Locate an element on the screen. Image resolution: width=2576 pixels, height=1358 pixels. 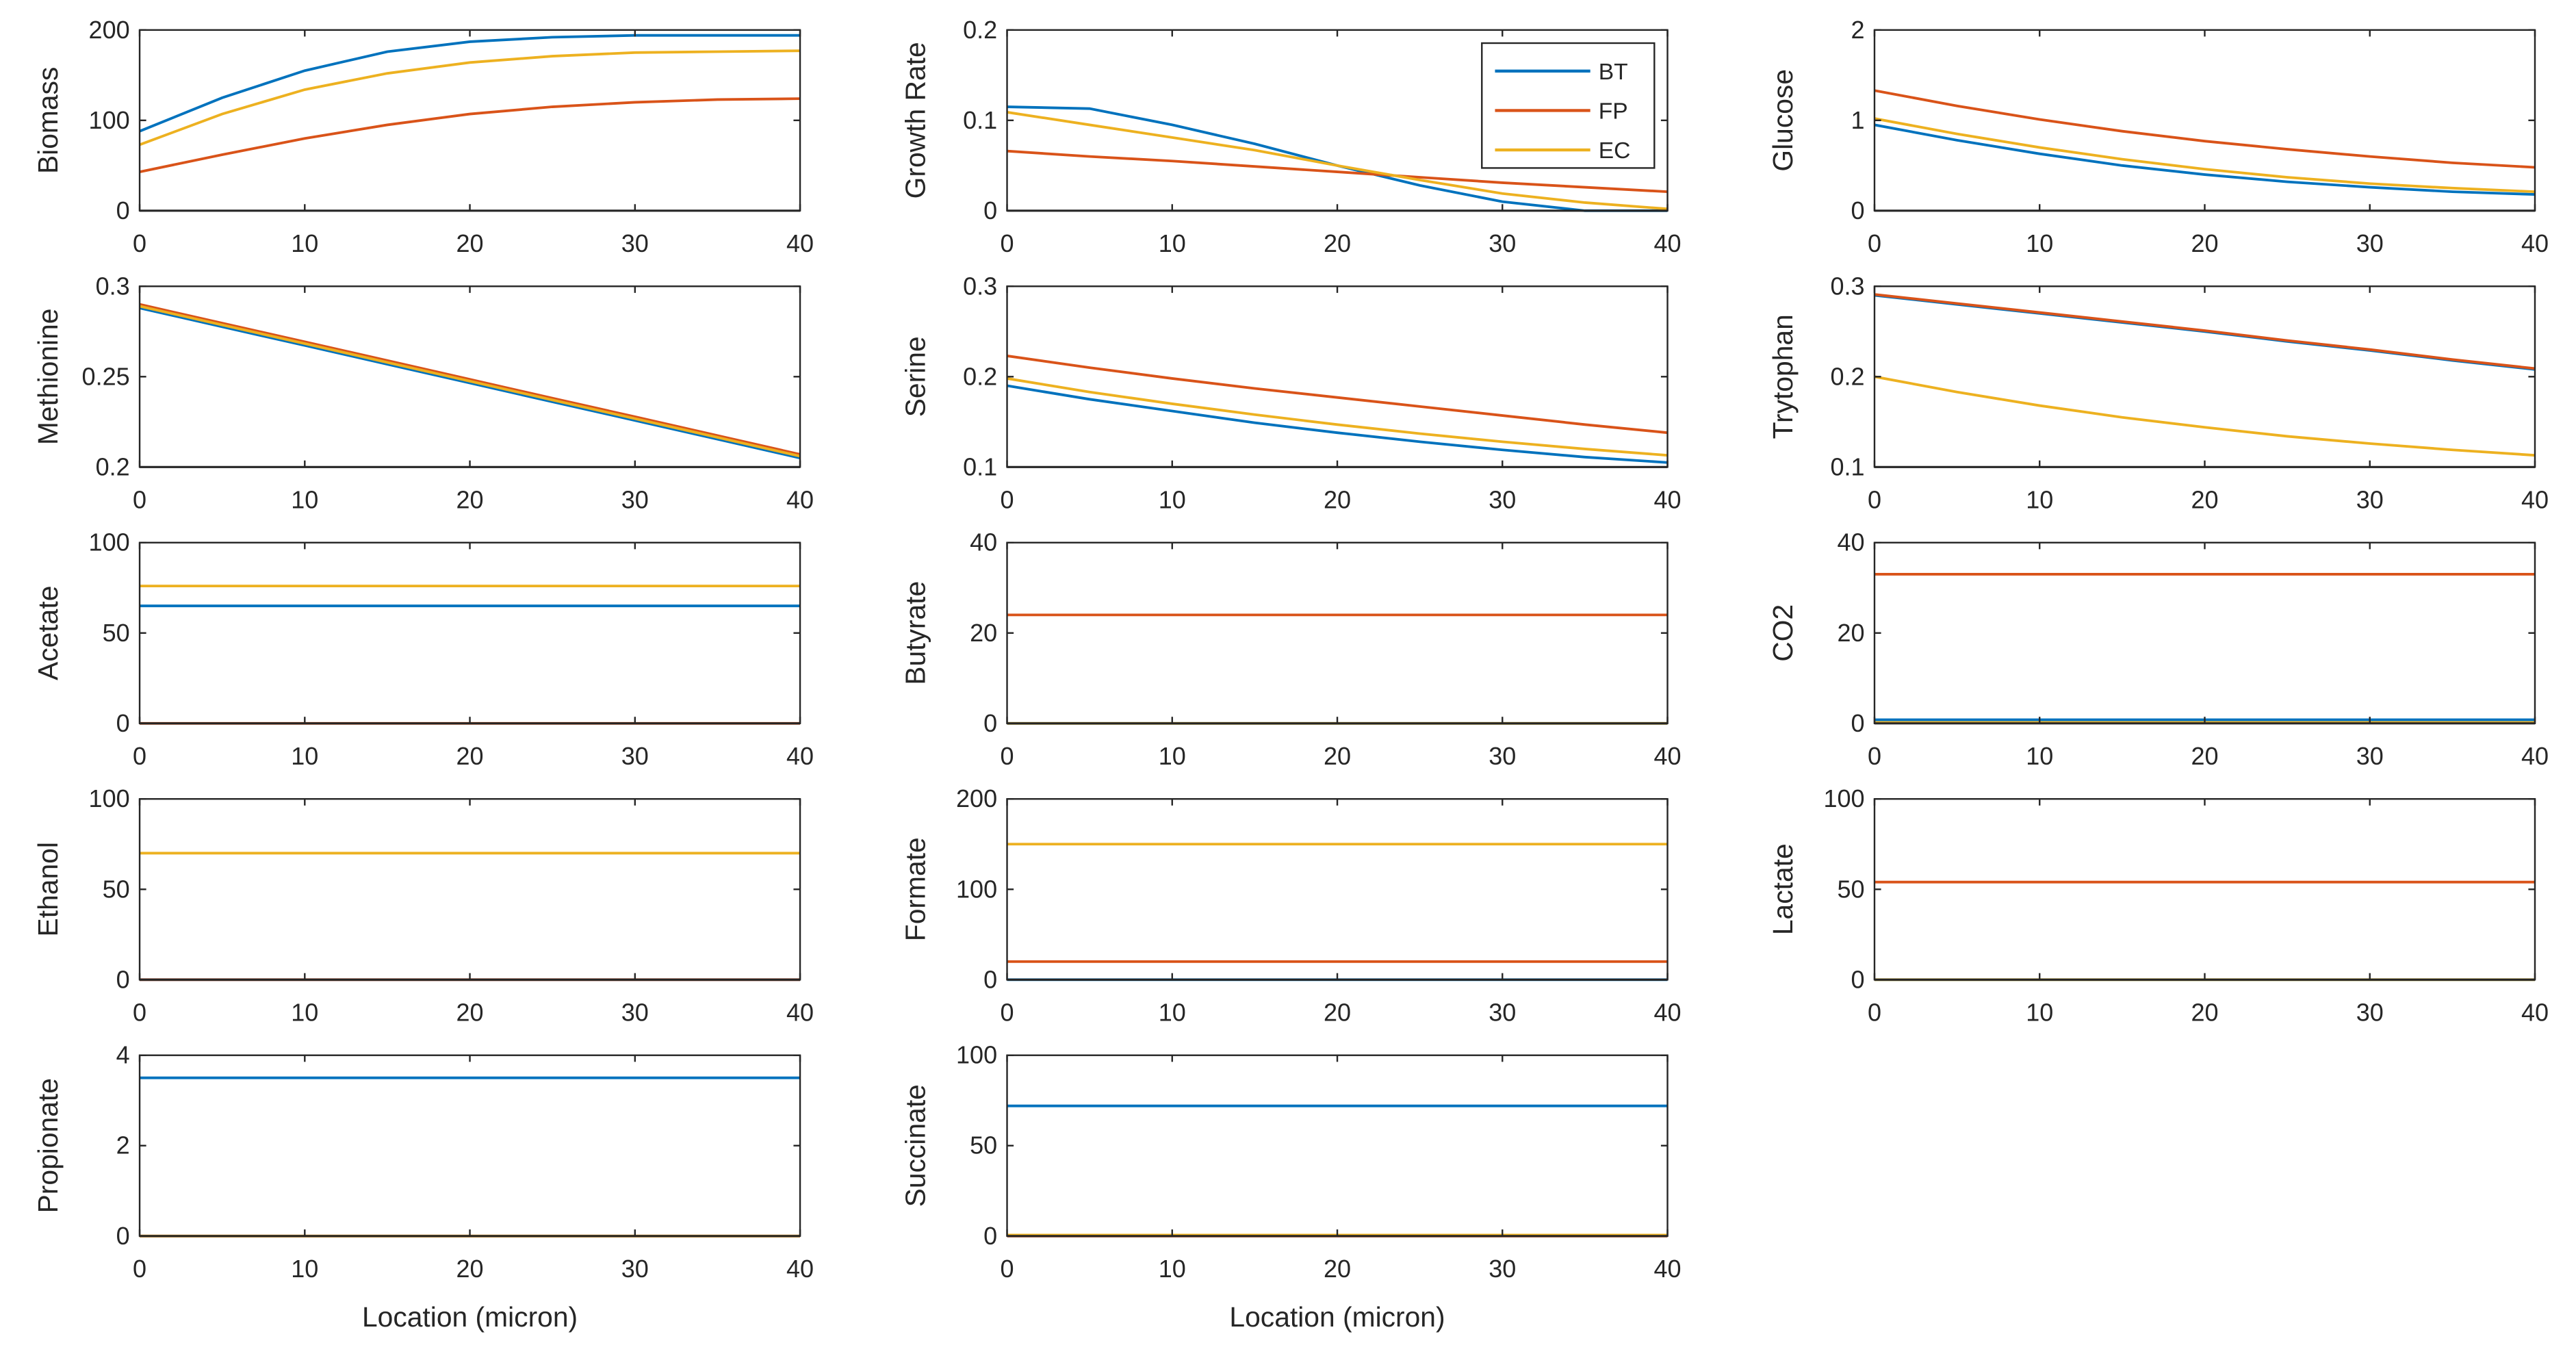
y-axis-label: Methionine is located at coordinates (48, 377).